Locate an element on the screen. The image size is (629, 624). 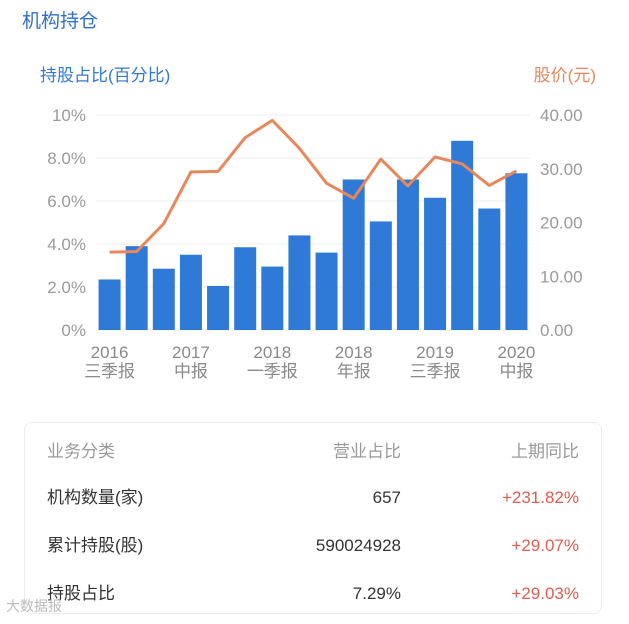
right-tick-label: 30.00 is located at coordinates (561, 169).